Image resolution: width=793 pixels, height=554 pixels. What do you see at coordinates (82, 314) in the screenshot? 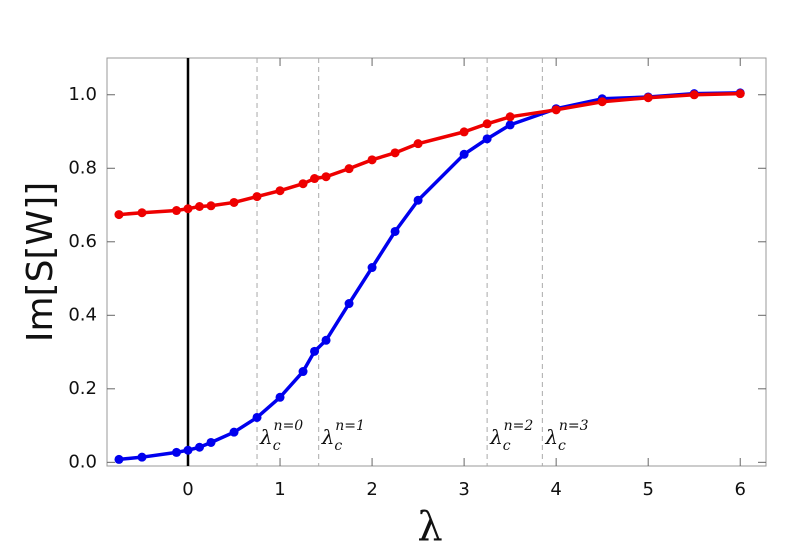
I see `y-tick-label: 0.4` at bounding box center [82, 314].